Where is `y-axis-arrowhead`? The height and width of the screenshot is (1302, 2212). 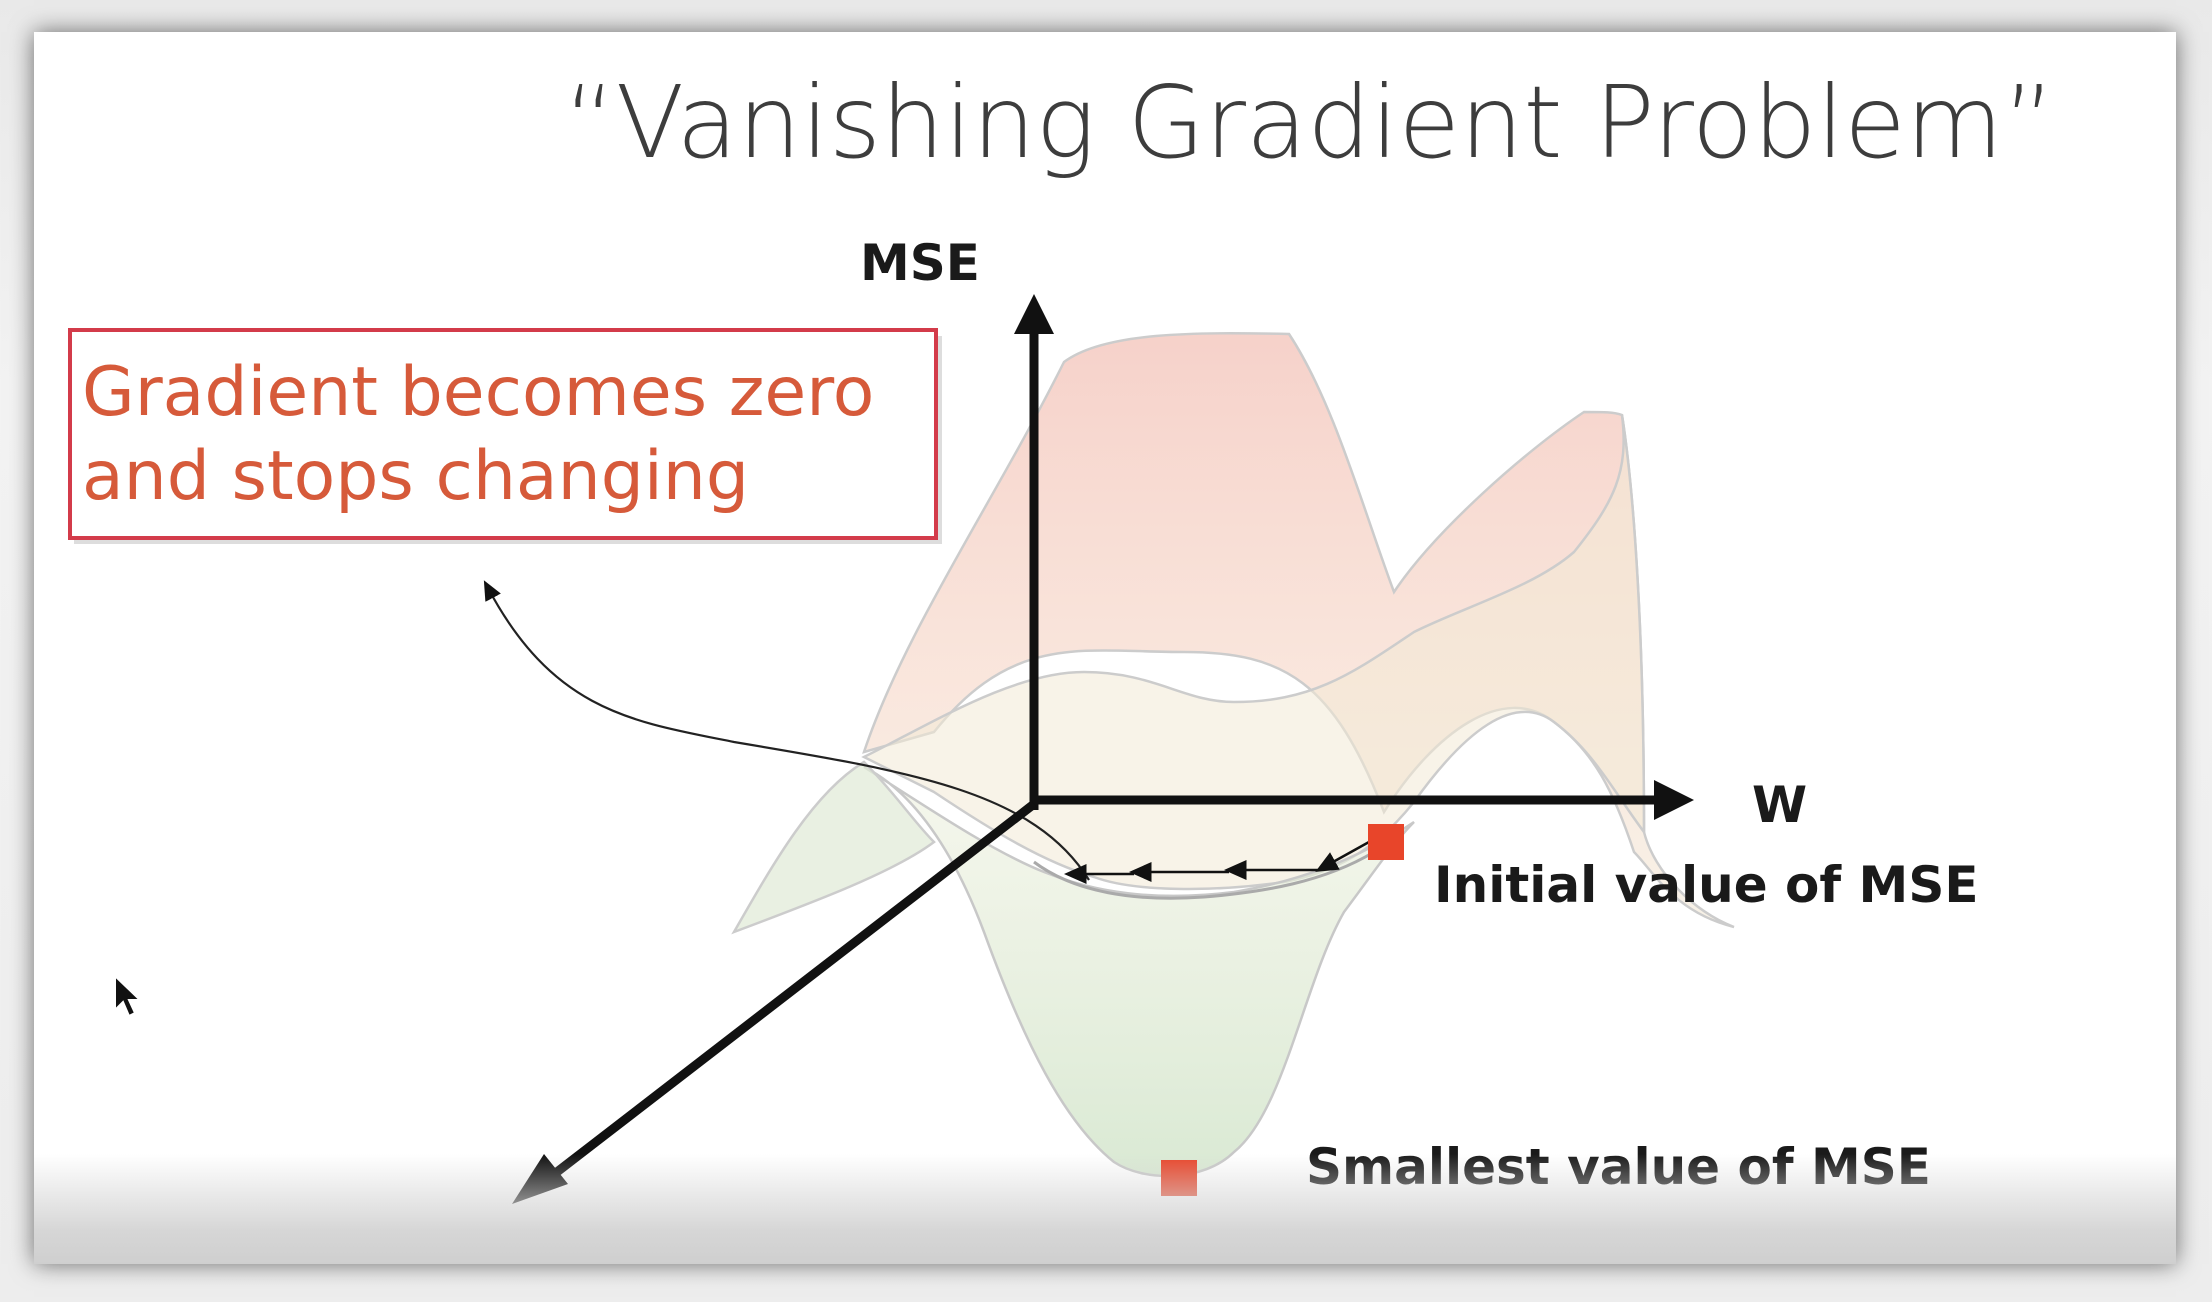 y-axis-arrowhead is located at coordinates (1034, 314).